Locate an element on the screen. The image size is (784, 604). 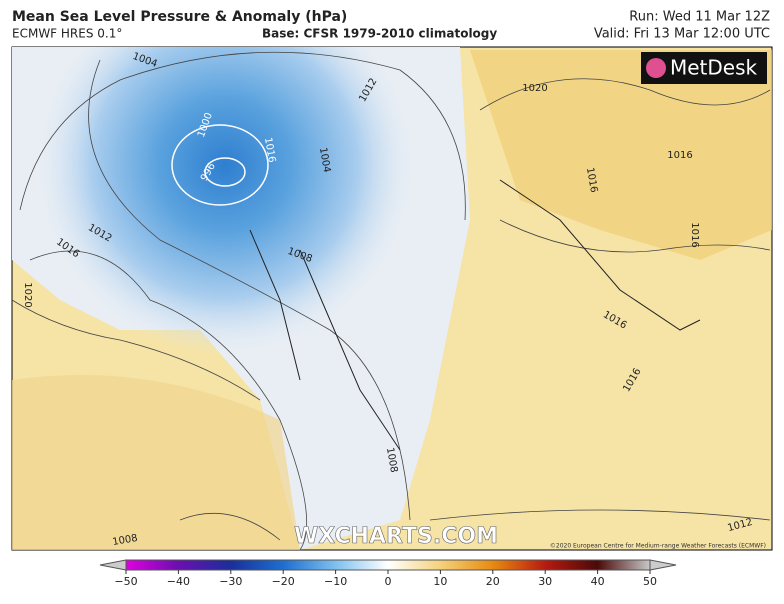
colorbar-ends is located at coordinates (388, 565).